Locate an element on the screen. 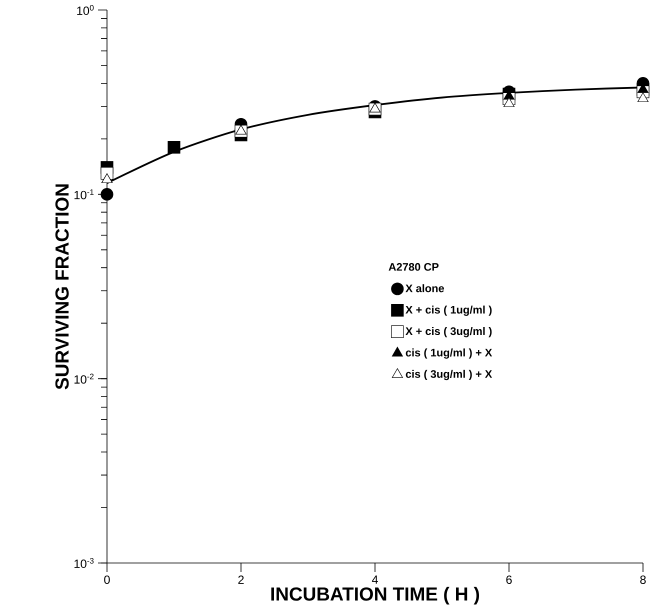 The width and height of the screenshot is (656, 608). legend-label: X alone is located at coordinates (425, 288).